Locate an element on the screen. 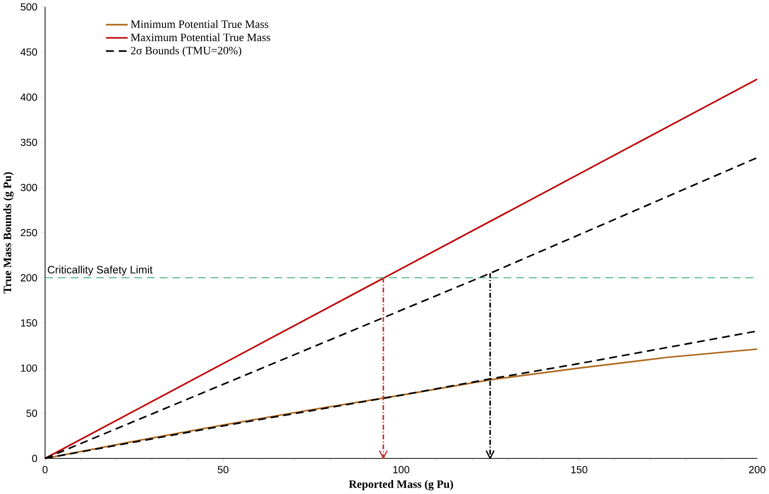 Image resolution: width=769 pixels, height=494 pixels. y-tick-label: 500 is located at coordinates (29, 7).